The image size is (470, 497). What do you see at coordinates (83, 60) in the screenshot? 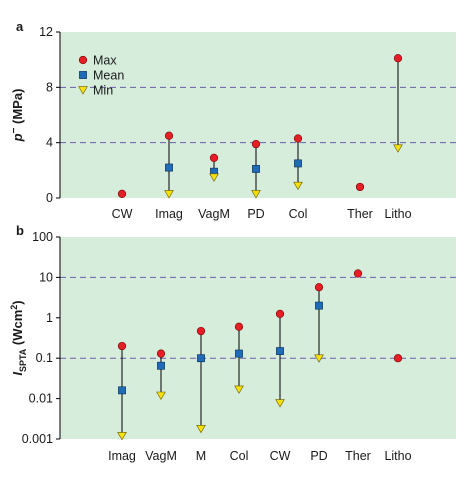
I see `legend-max-marker` at bounding box center [83, 60].